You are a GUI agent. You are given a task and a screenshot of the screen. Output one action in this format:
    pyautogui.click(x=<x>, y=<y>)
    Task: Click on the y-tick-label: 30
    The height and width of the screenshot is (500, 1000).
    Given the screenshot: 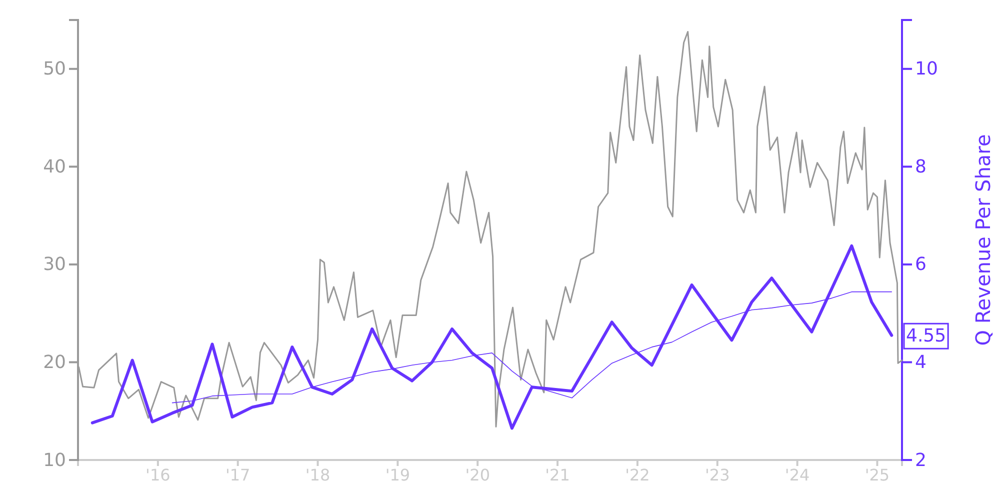 What is the action you would take?
    pyautogui.click(x=54, y=265)
    